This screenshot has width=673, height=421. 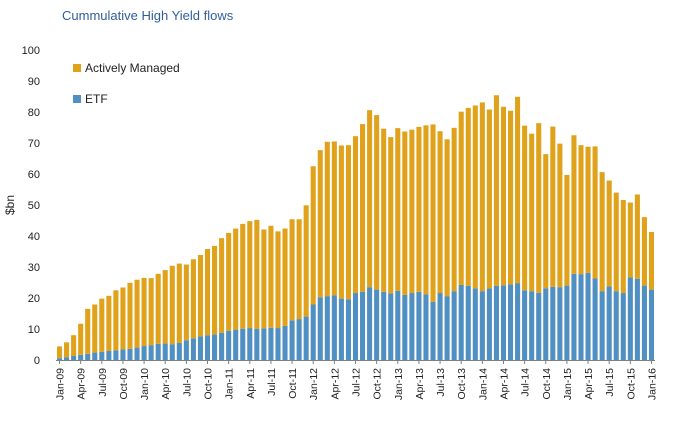 What do you see at coordinates (187, 382) in the screenshot?
I see `x-tick-label: Jul-10` at bounding box center [187, 382].